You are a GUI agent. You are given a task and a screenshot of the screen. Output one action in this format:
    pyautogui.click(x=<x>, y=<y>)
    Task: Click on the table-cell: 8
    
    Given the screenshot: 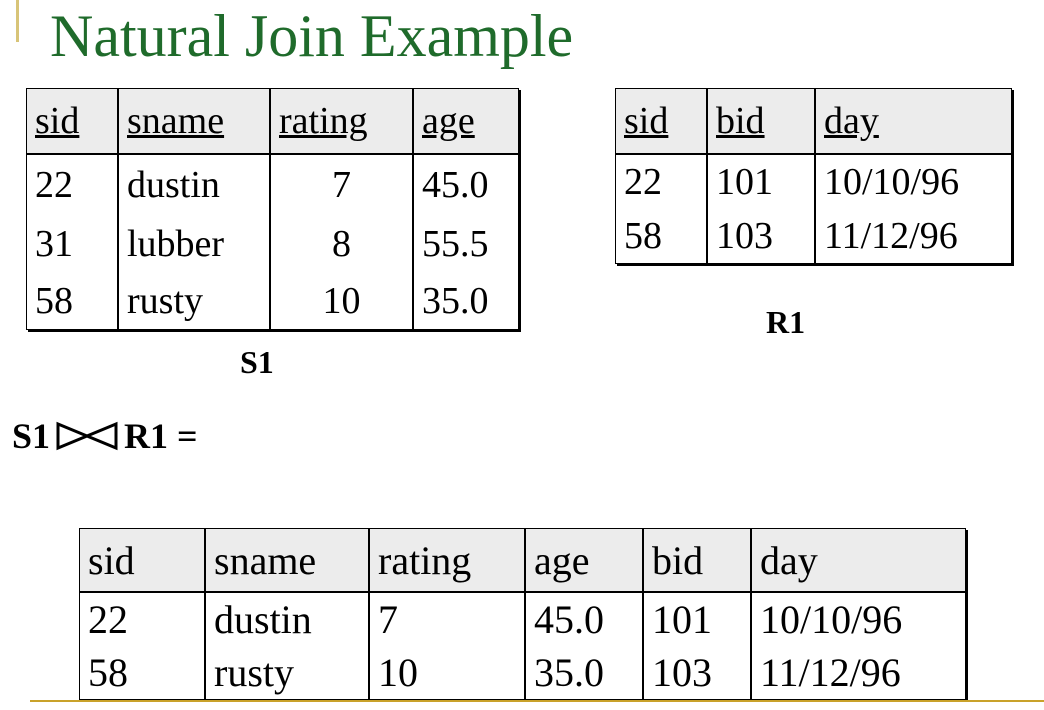 What is the action you would take?
    pyautogui.click(x=341, y=243)
    